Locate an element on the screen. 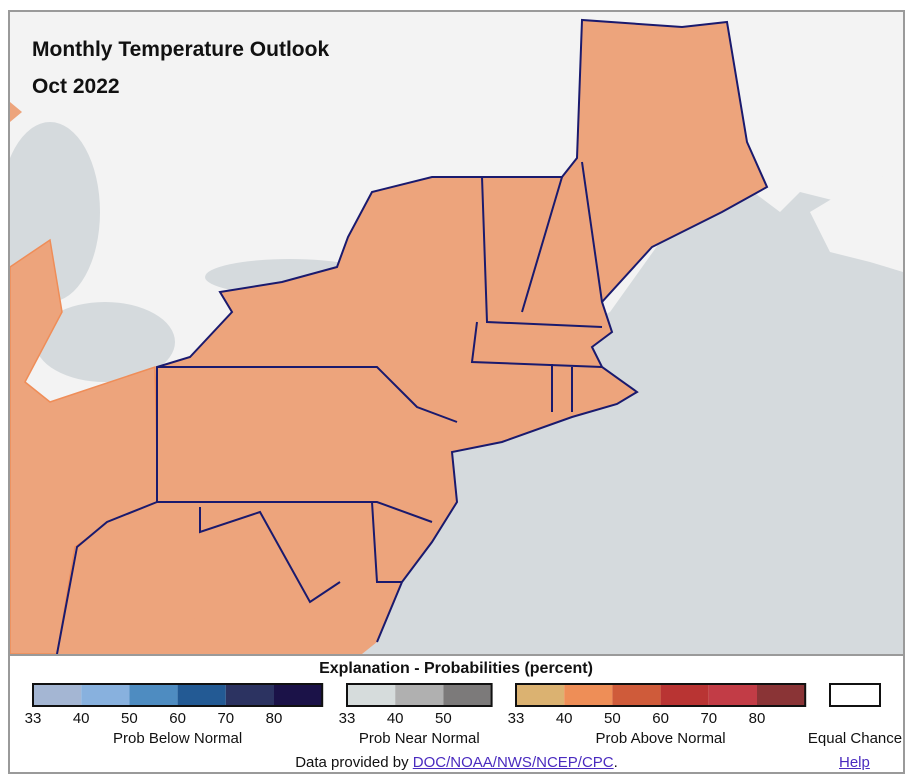  footer-text: Data provided by is located at coordinates (354, 762).